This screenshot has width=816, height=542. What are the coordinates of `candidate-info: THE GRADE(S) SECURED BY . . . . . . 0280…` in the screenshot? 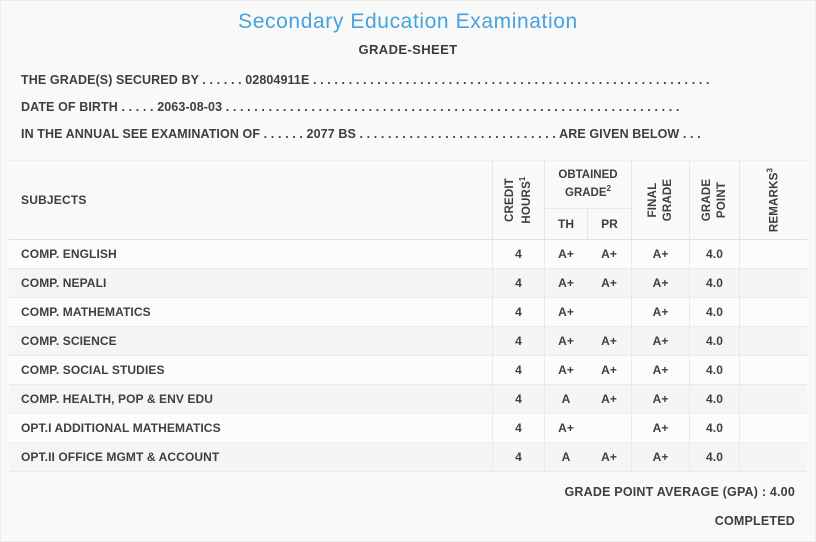 It's located at (408, 107).